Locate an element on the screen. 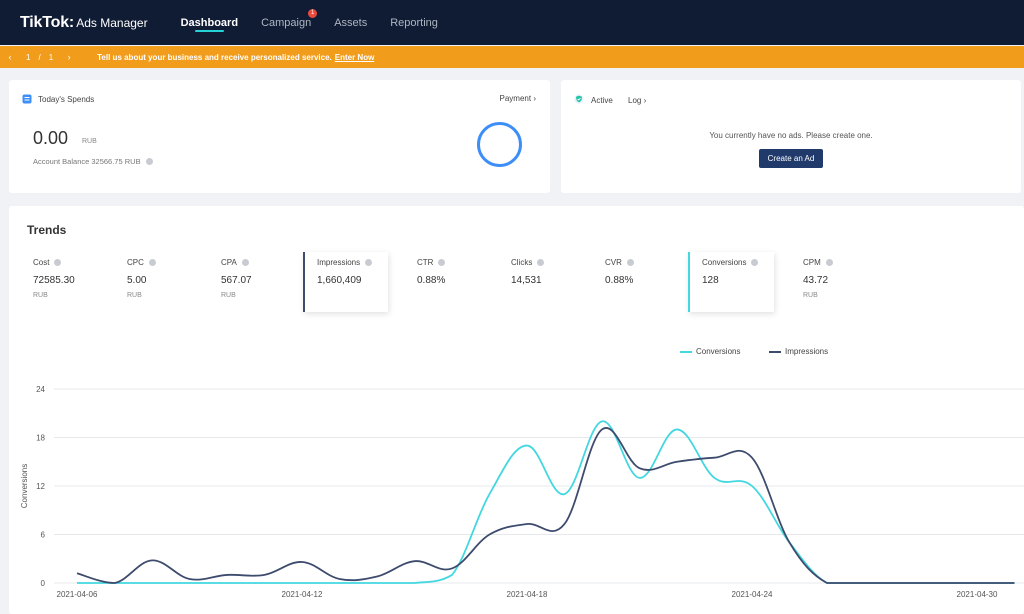 The image size is (1024, 614). wallet-icon is located at coordinates (27, 99).